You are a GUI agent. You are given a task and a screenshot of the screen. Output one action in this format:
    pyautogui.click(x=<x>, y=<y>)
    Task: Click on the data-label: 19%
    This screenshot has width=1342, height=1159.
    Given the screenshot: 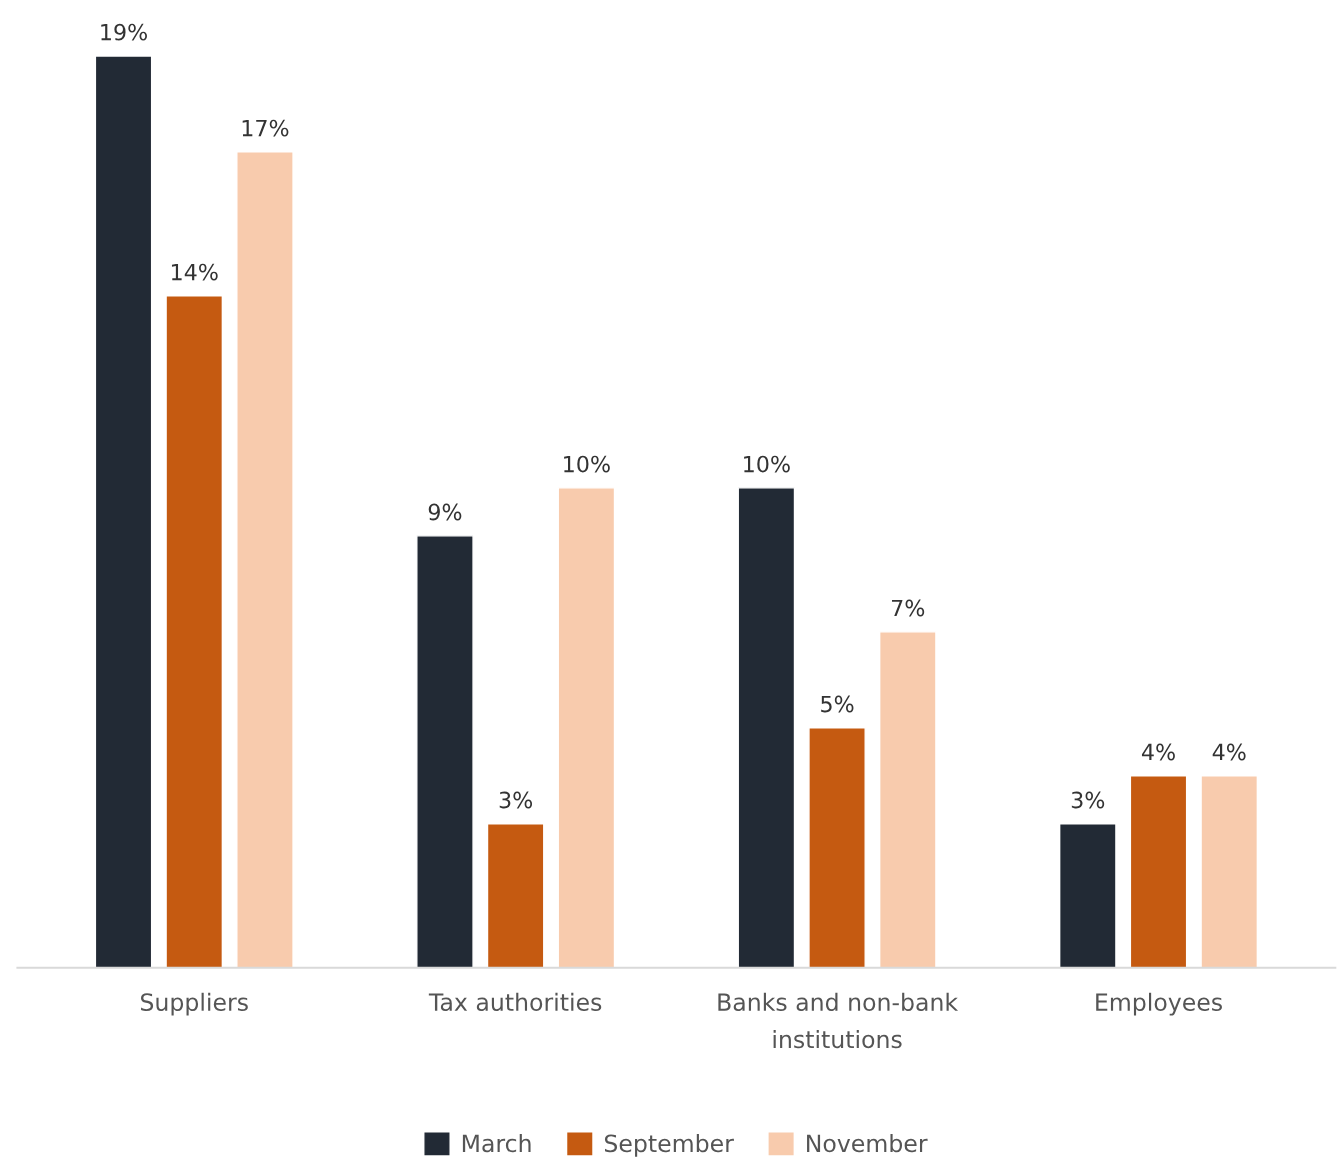 What is the action you would take?
    pyautogui.click(x=124, y=32)
    